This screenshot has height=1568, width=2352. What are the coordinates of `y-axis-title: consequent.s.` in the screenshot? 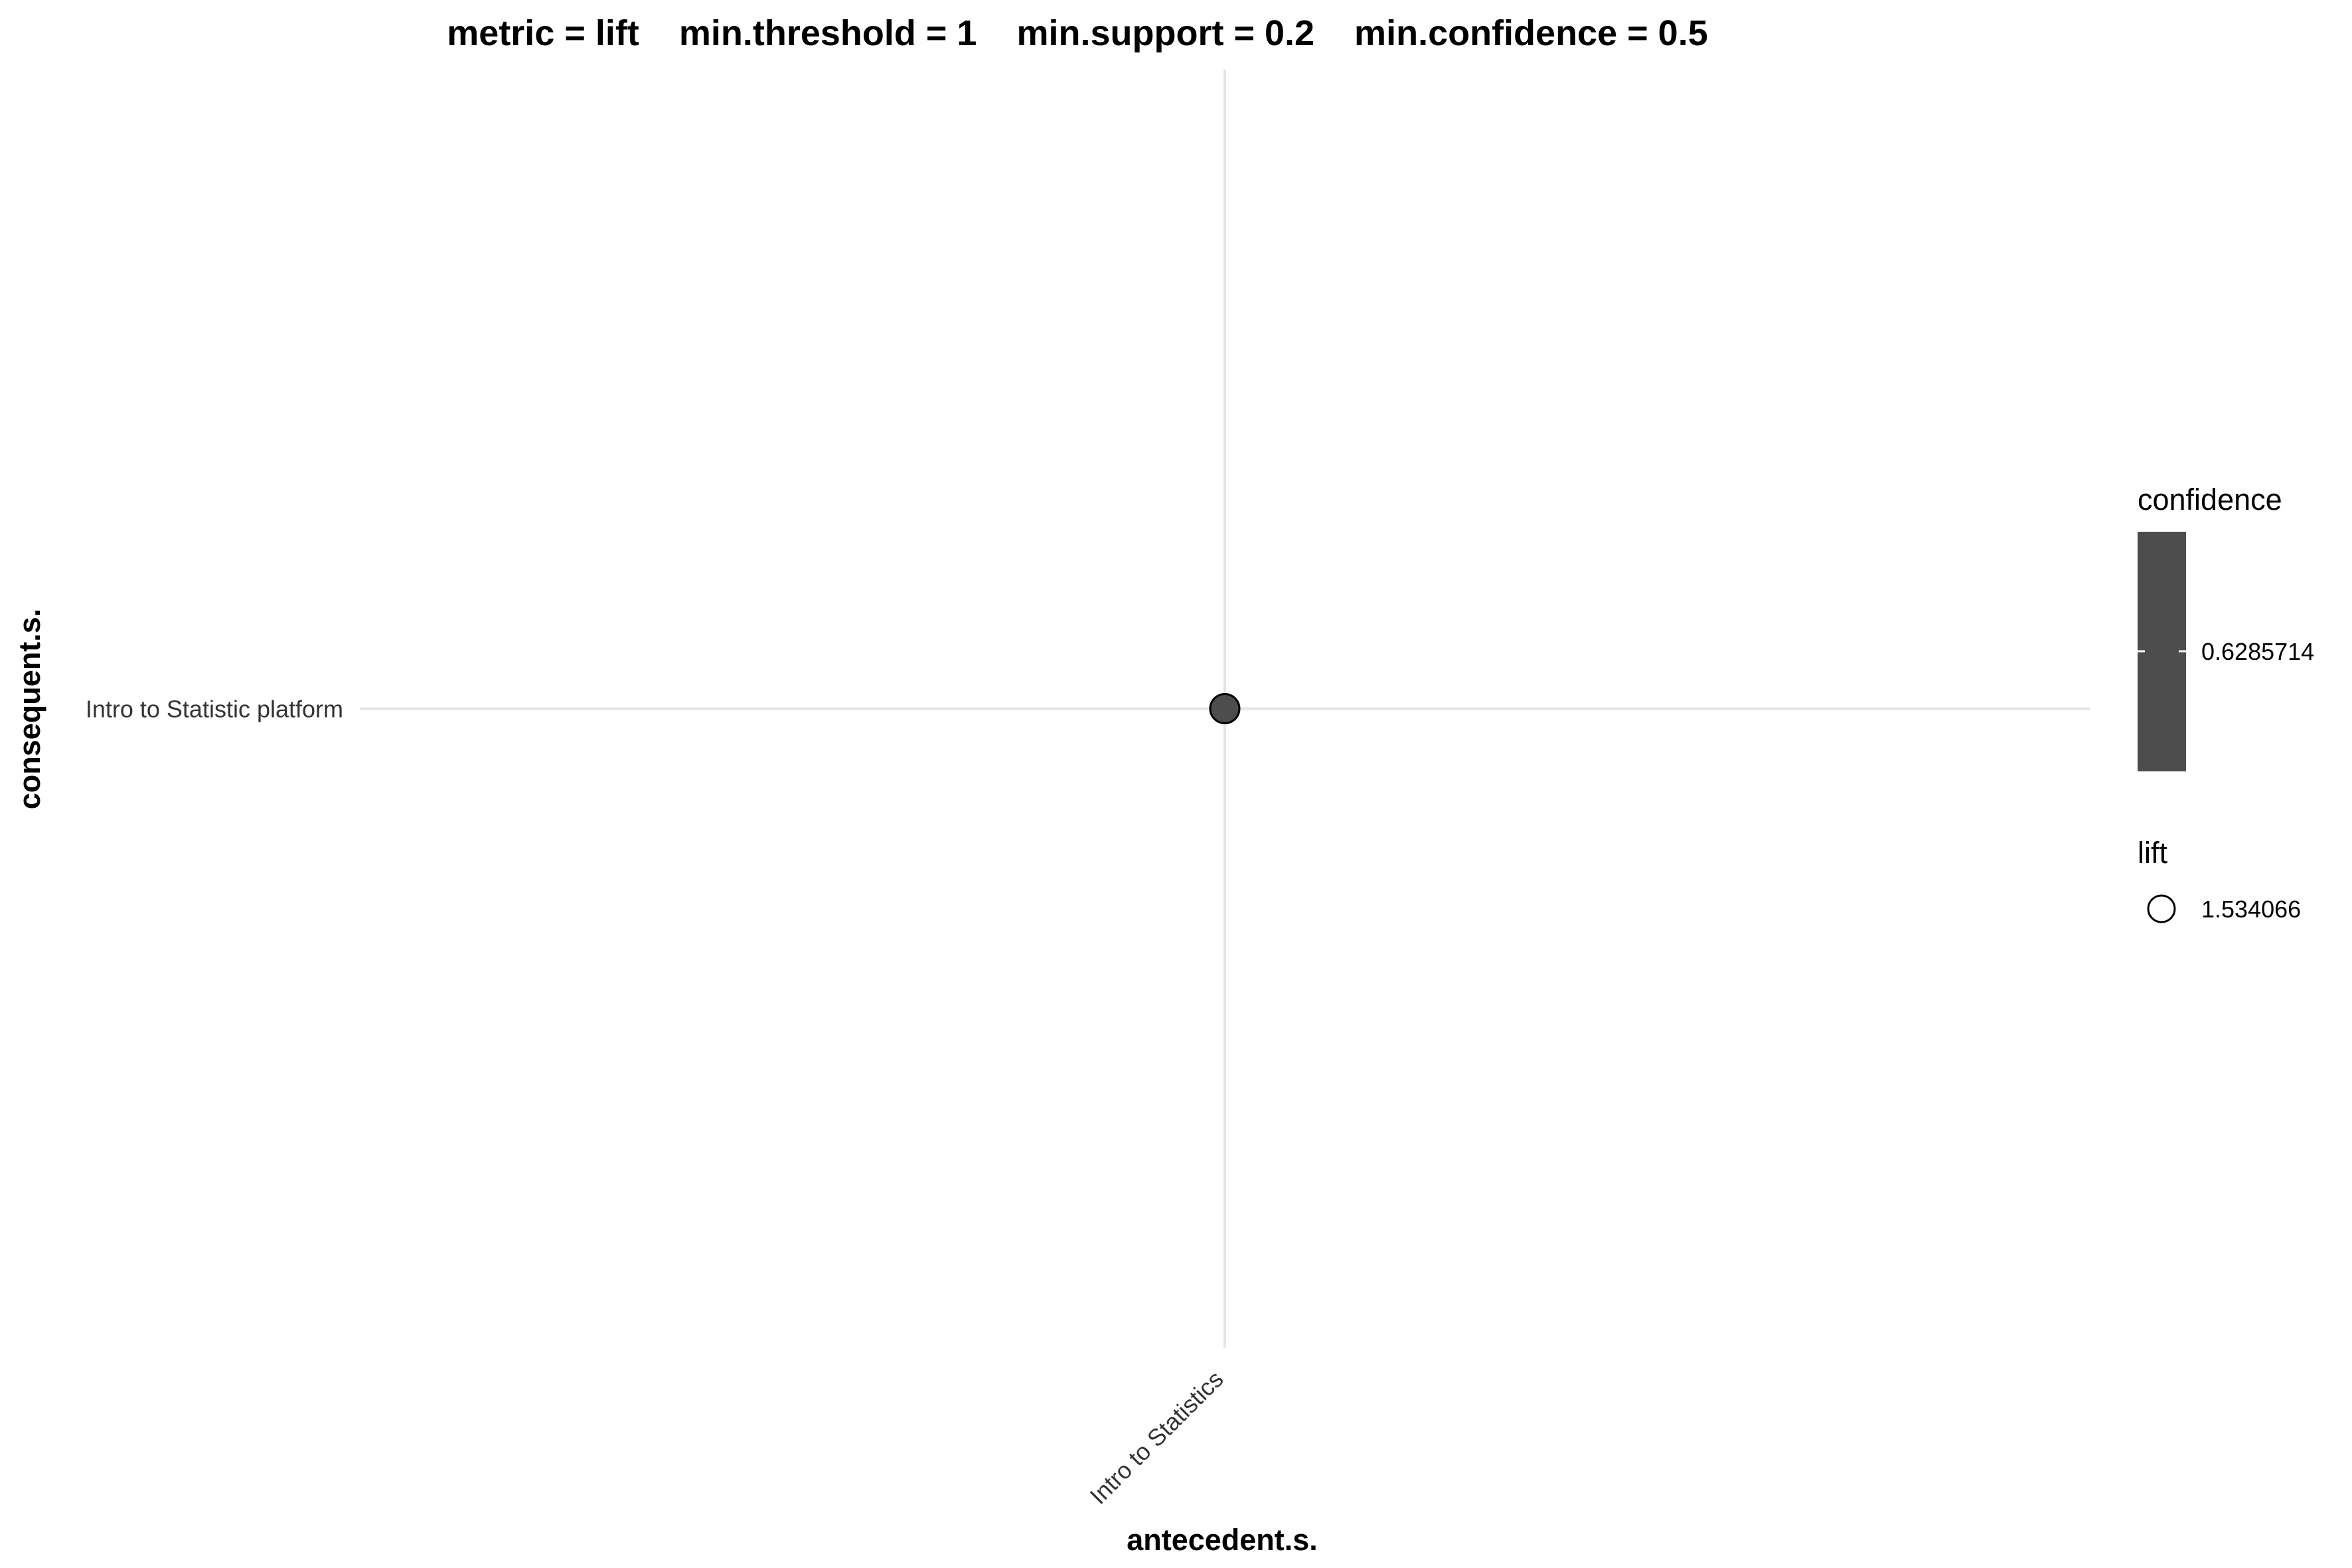 It's located at (29, 710).